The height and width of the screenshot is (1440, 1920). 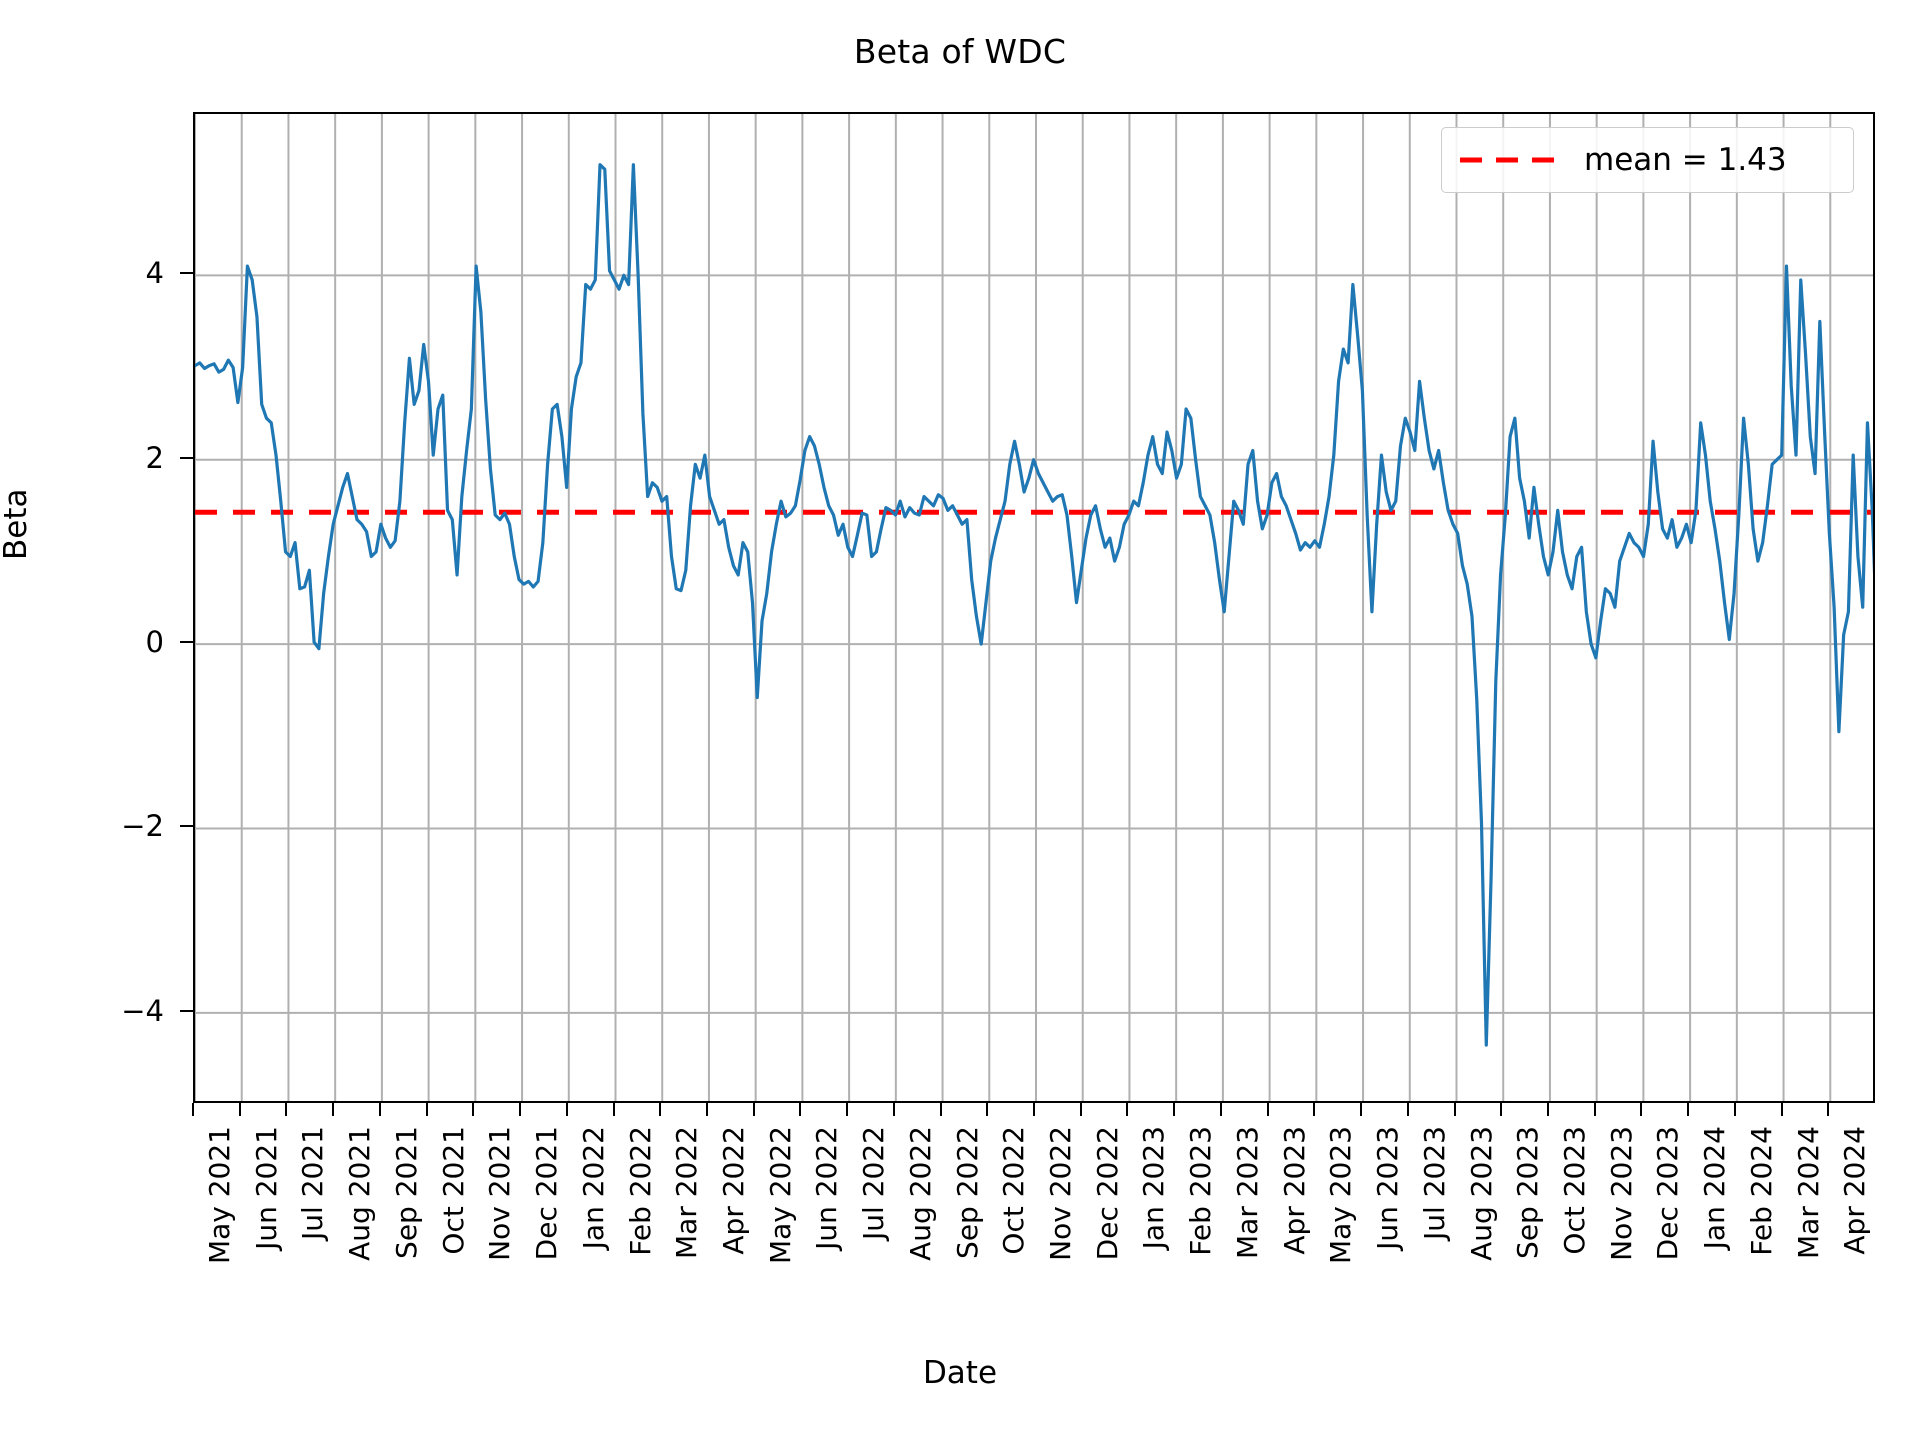 I want to click on x-tick-label: Dec 2022, so click(x=1107, y=1193).